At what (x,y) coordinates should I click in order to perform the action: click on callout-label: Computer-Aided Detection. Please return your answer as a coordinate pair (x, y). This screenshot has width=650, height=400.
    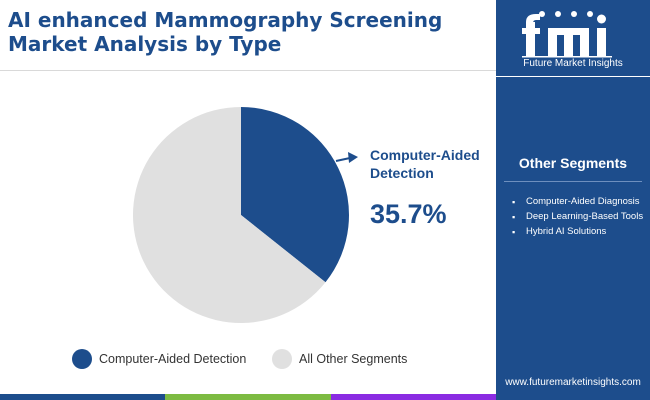
    Looking at the image, I should click on (425, 164).